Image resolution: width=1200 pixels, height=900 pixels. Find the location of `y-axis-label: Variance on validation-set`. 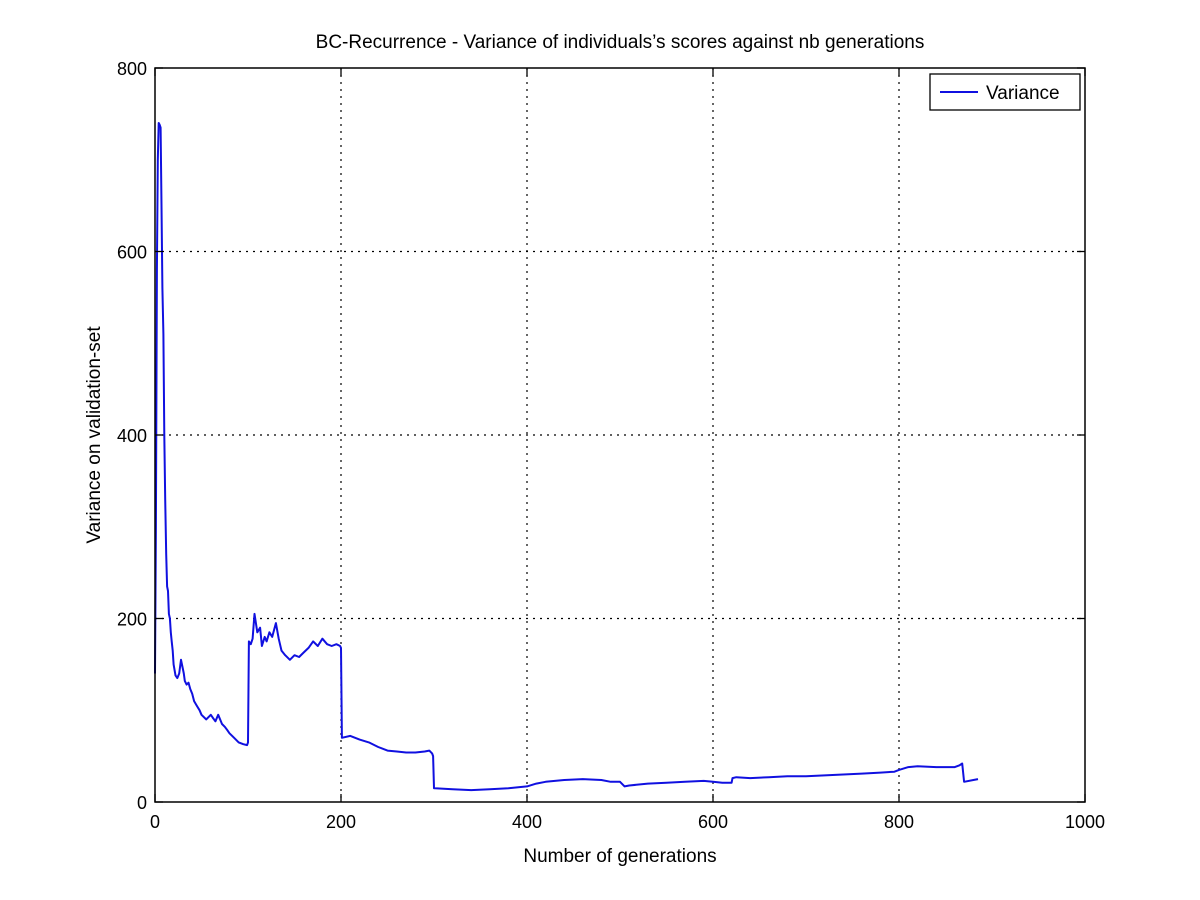

y-axis-label: Variance on validation-set is located at coordinates (94, 435).